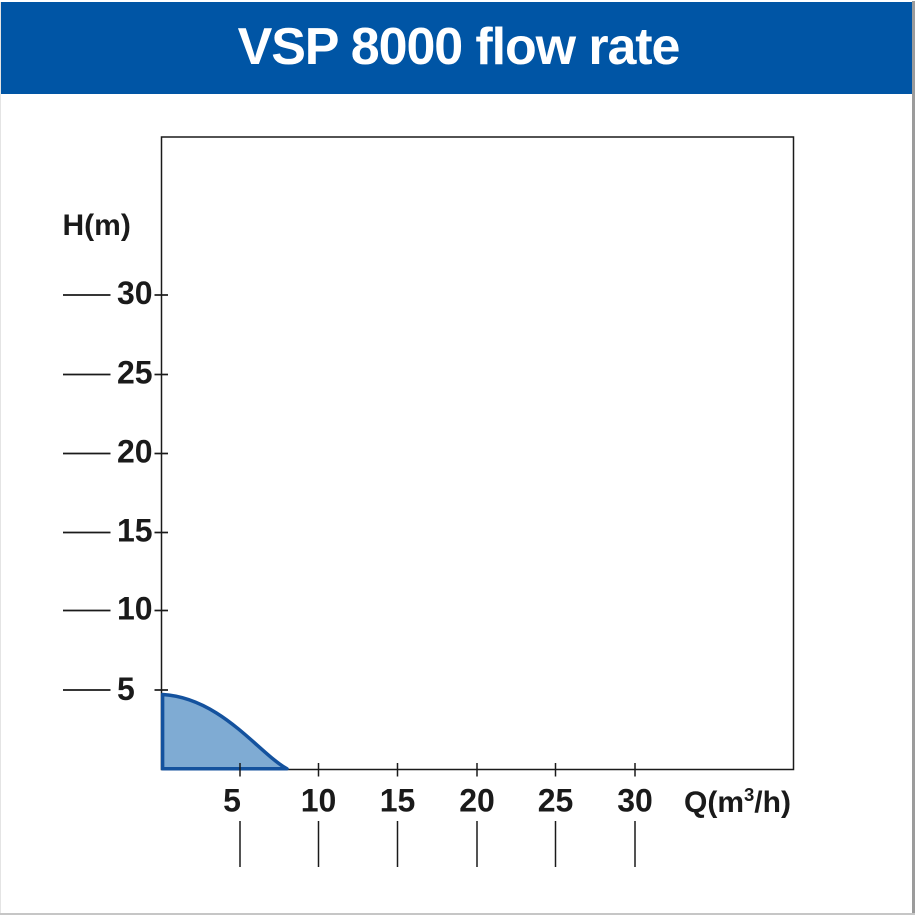 This screenshot has height=915, width=915. Describe the element at coordinates (737, 801) in the screenshot. I see `svg-text: Q(m3/h)` at that location.